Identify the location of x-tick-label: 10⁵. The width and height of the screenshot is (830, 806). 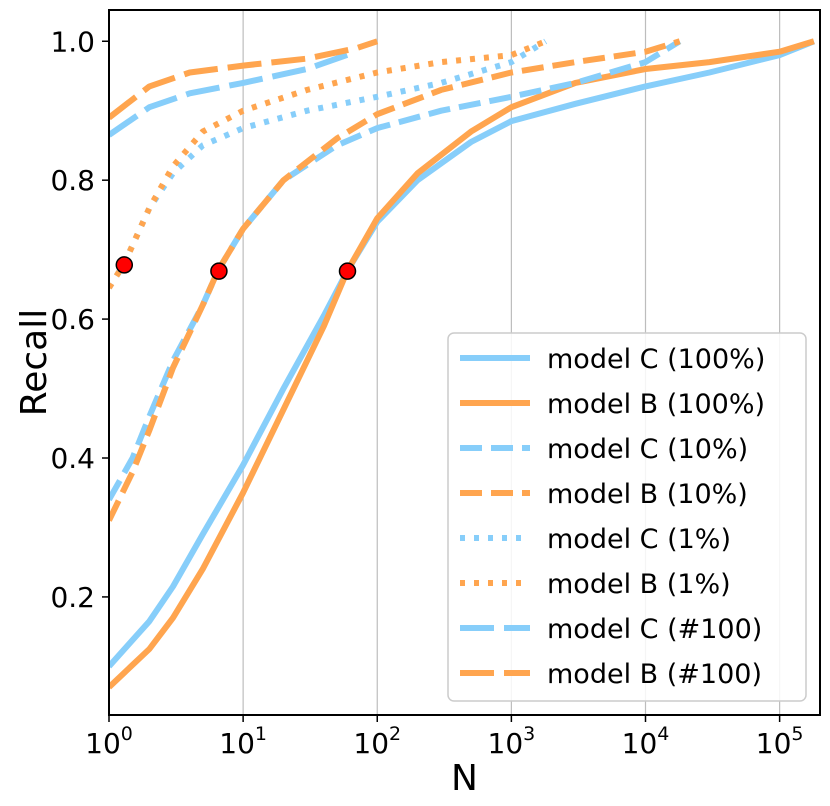
(780, 741).